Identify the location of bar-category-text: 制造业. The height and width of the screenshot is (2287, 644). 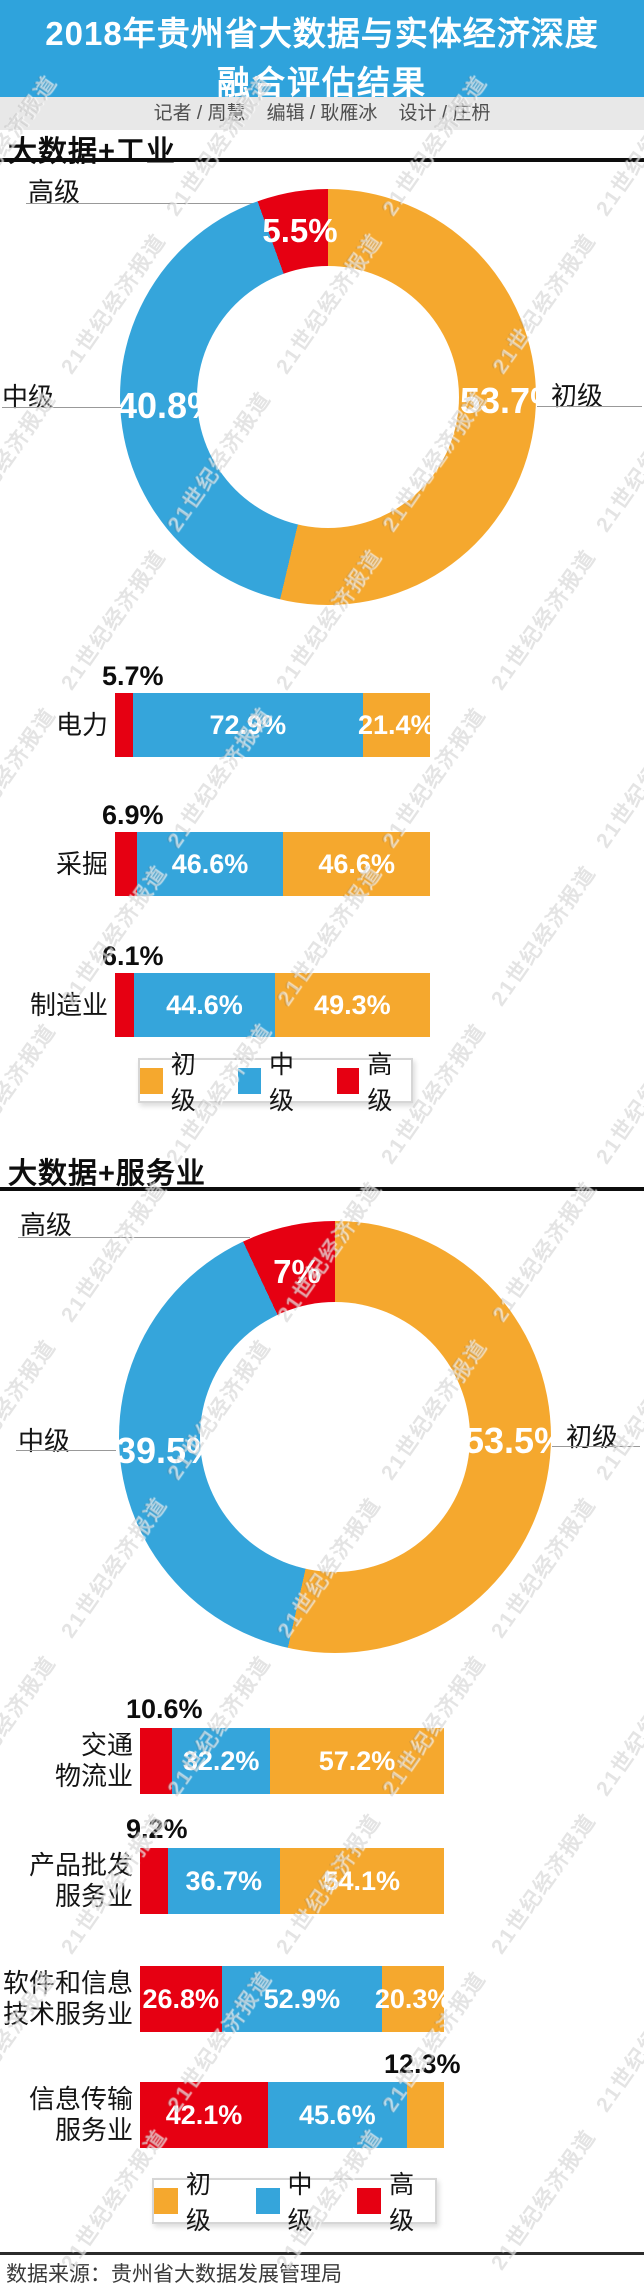
(68, 1004).